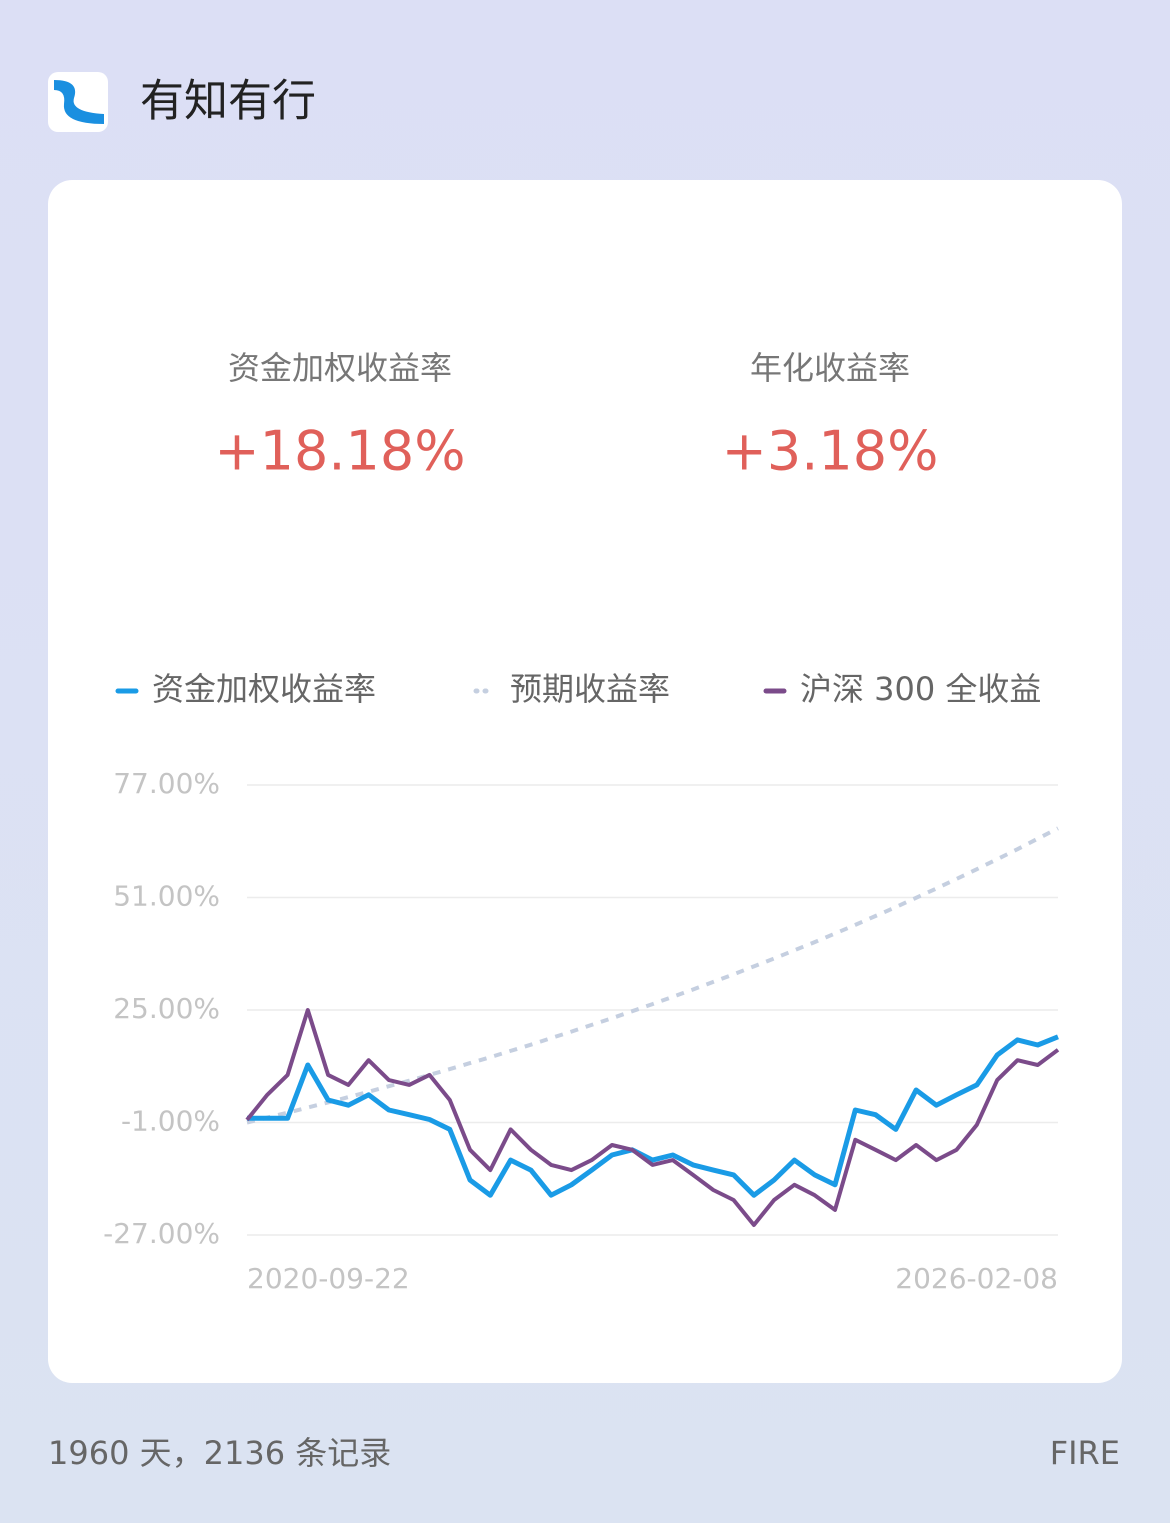 The image size is (1170, 1523). Describe the element at coordinates (228, 101) in the screenshot. I see `app-name: 有知有行` at that location.